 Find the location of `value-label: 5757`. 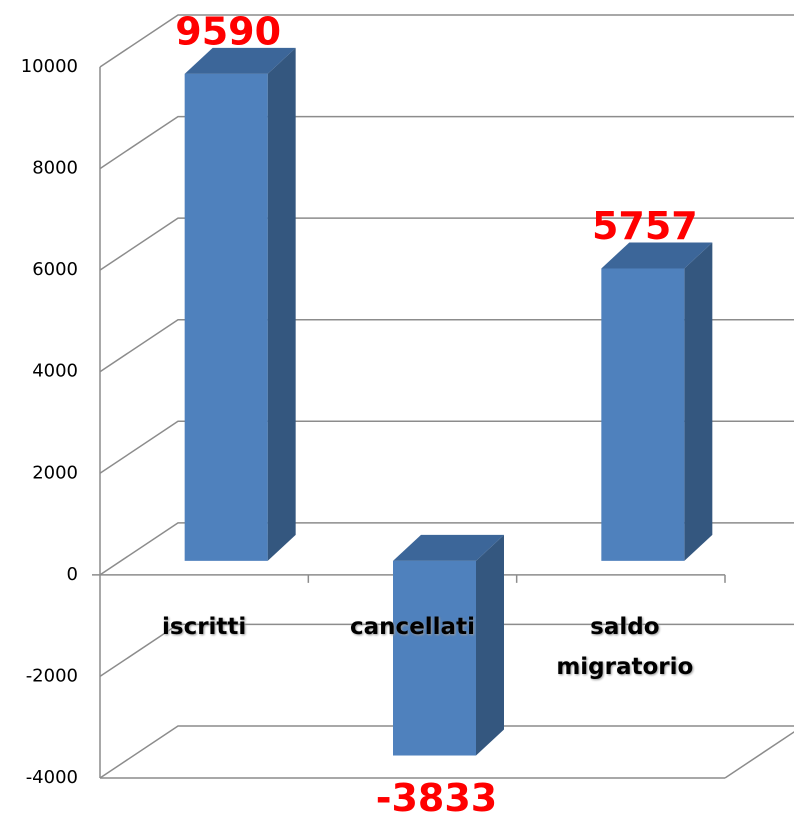

value-label: 5757 is located at coordinates (645, 226).